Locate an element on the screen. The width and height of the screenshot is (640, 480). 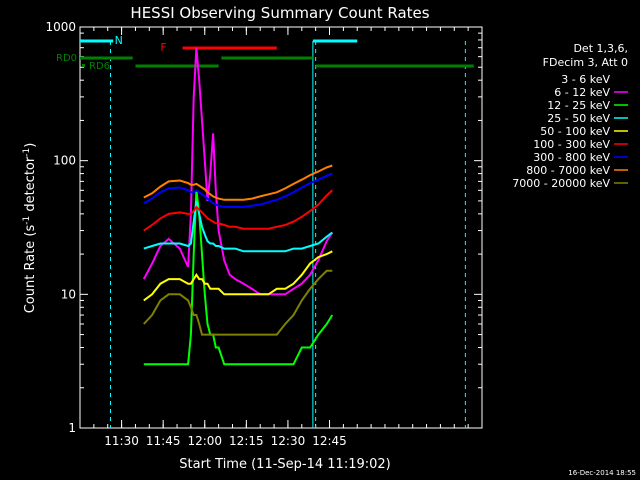
legend-label-5: 100 - 300 keV is located at coordinates (571, 144).